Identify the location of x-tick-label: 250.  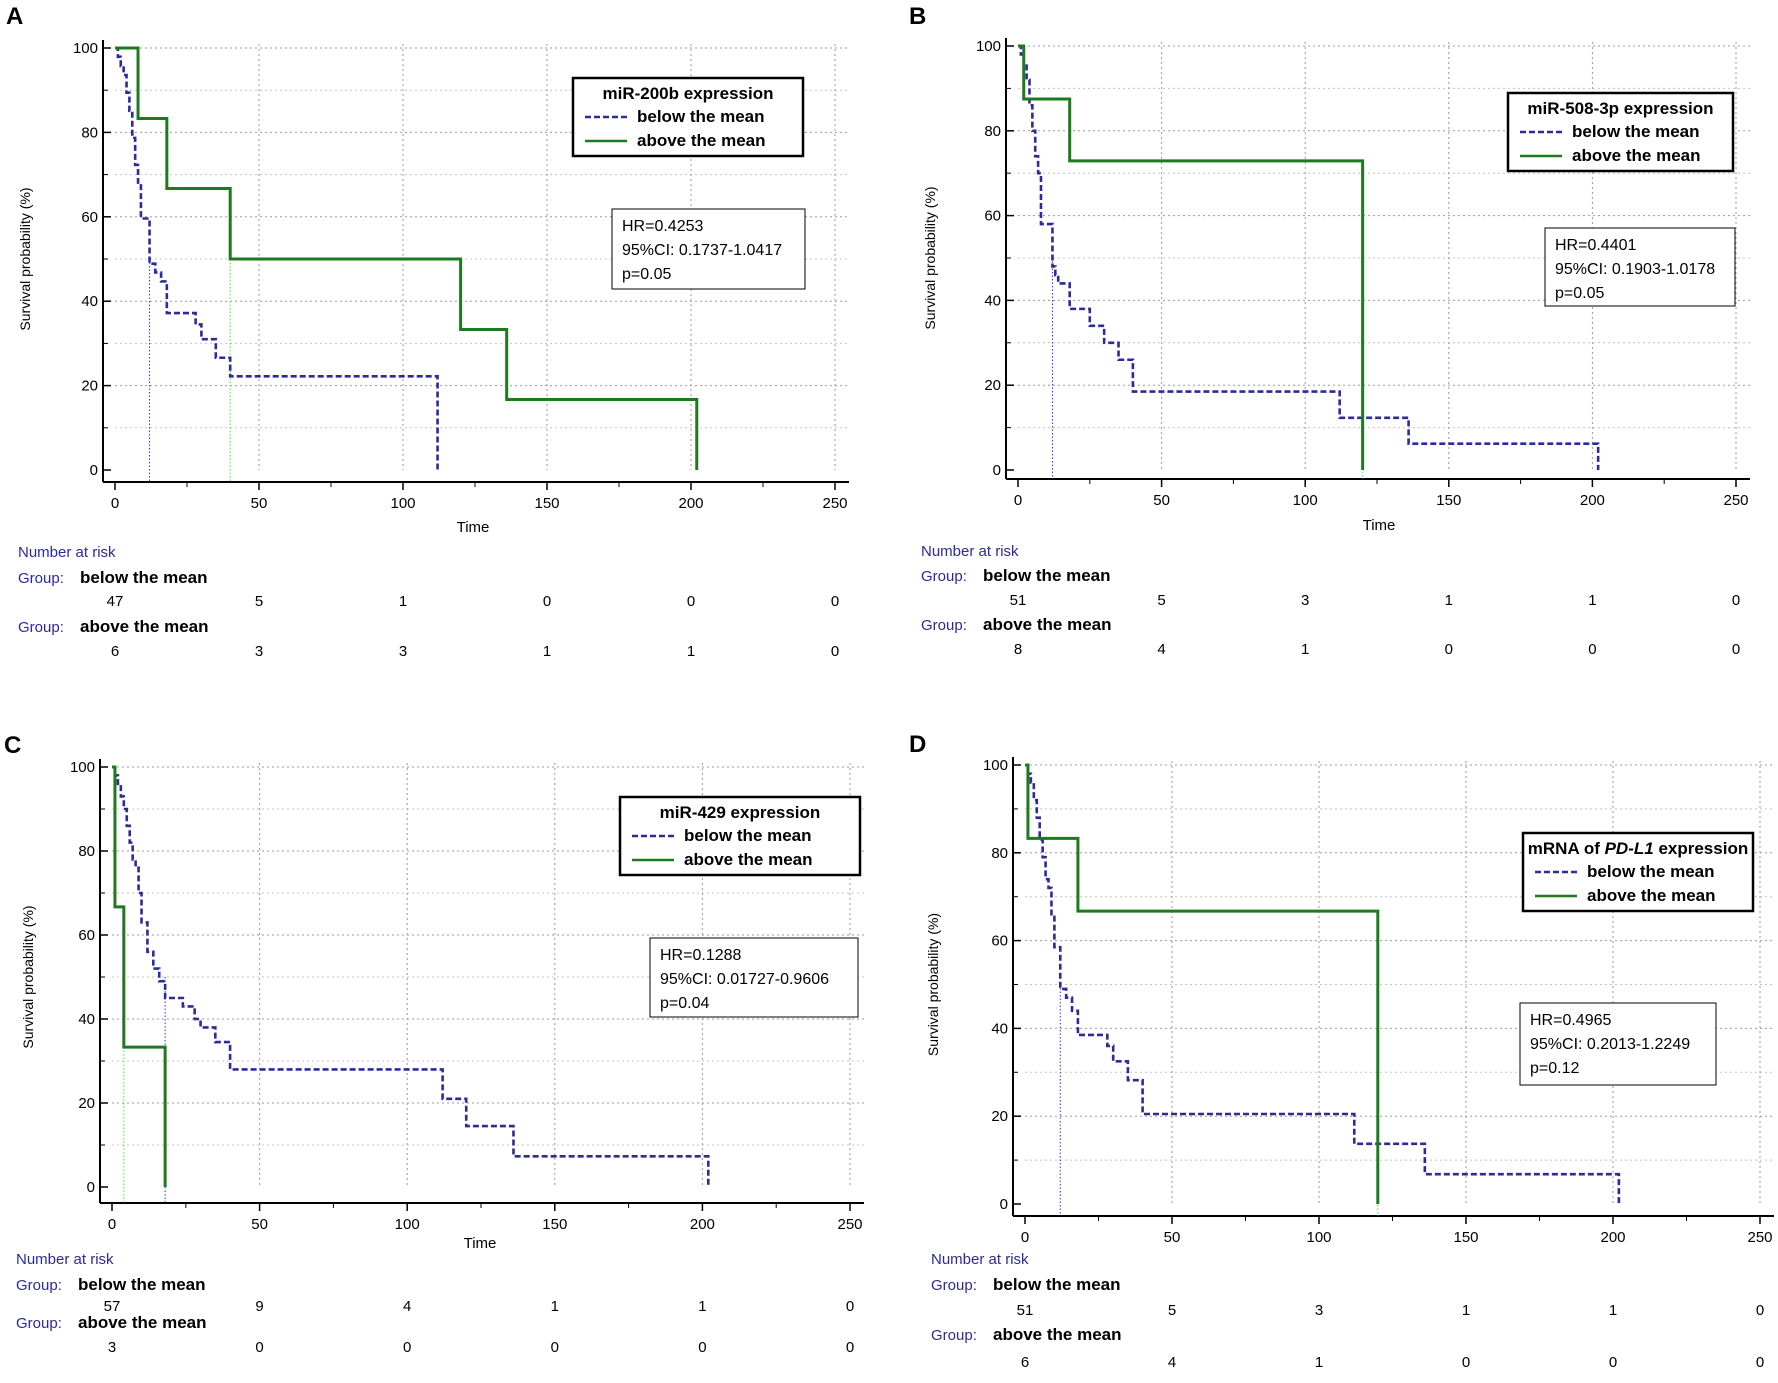
(1759, 1237).